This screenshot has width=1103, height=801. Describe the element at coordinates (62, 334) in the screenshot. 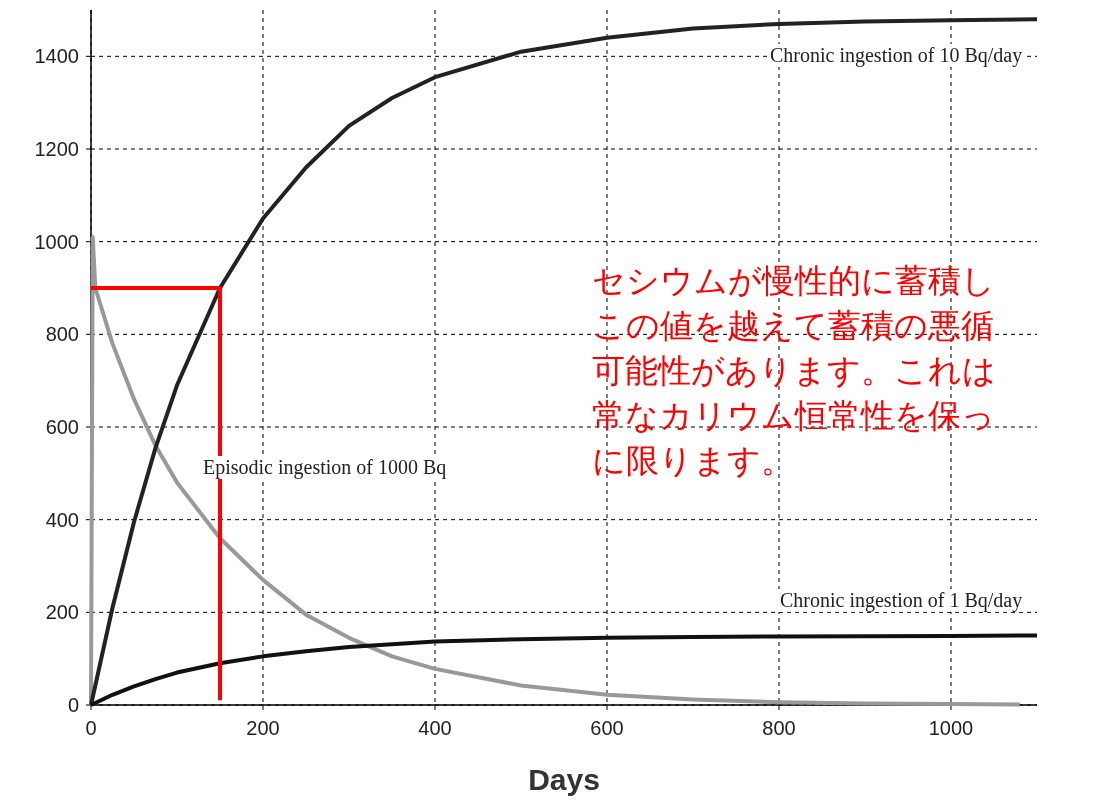

I see `y-tick-label: 800` at that location.